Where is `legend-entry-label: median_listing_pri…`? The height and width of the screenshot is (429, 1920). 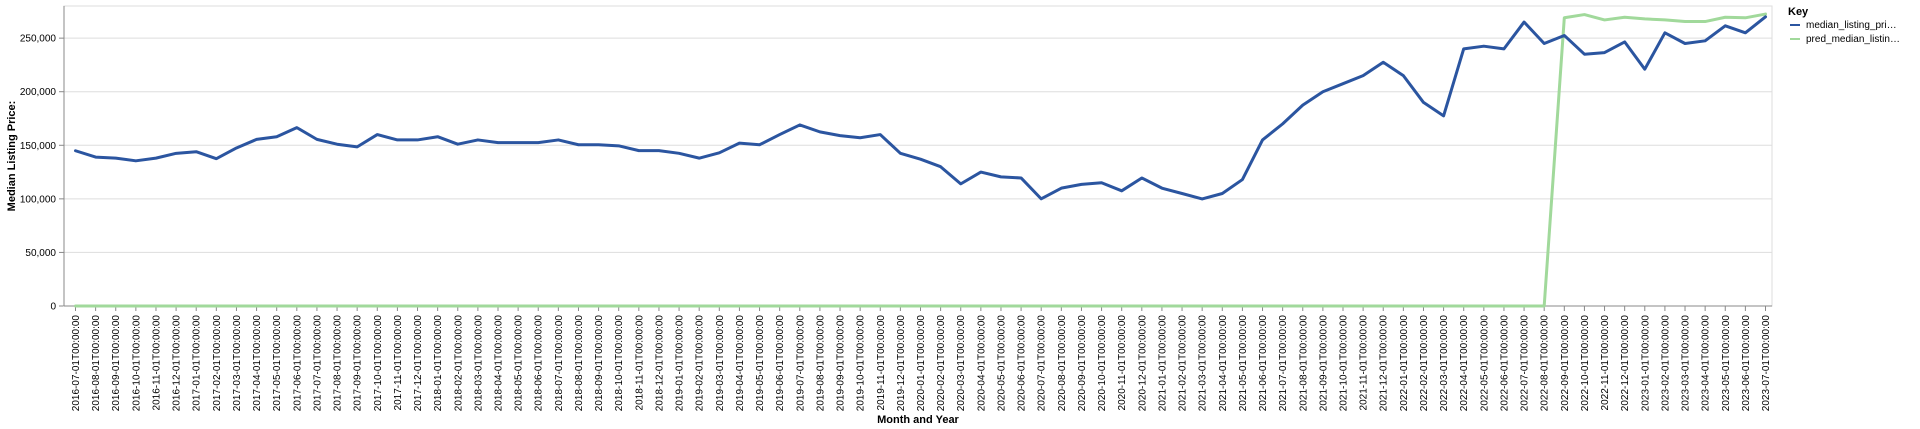
legend-entry-label: median_listing_pri… is located at coordinates (1851, 25).